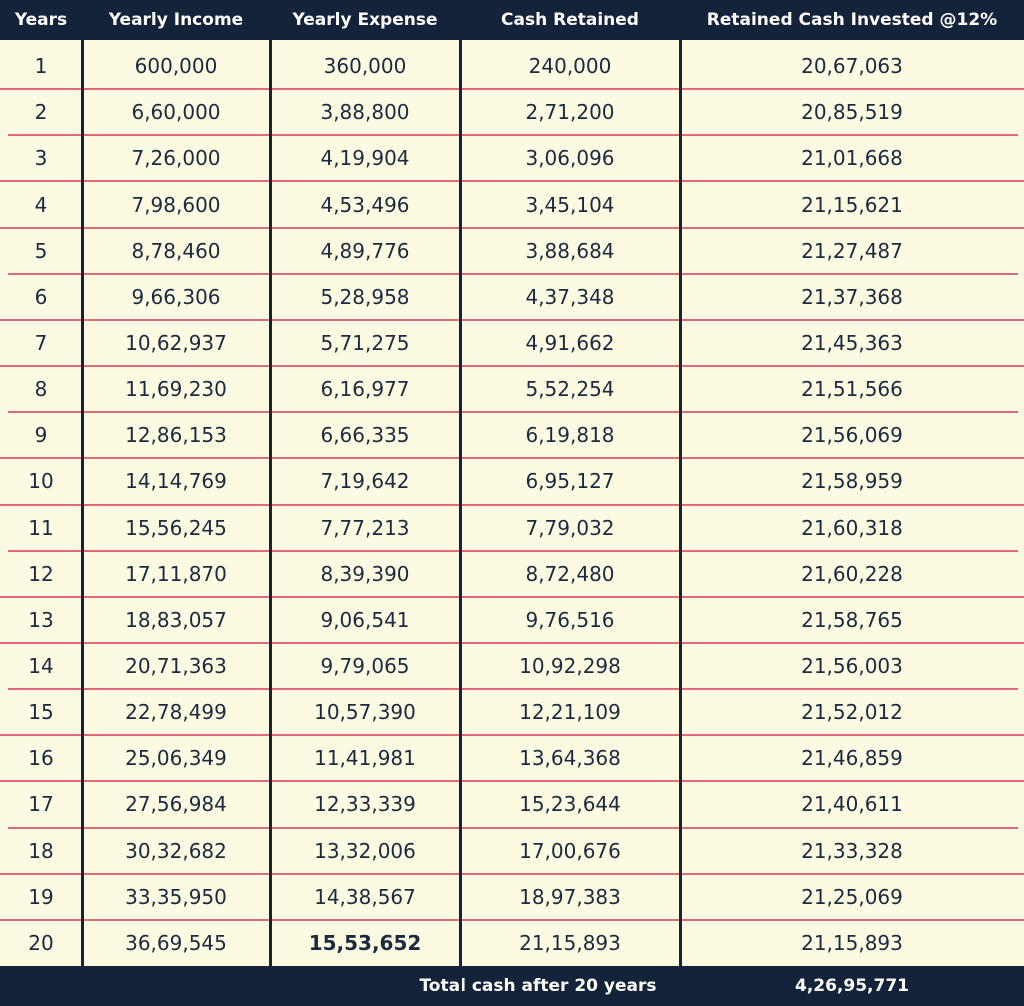 Image resolution: width=1024 pixels, height=1006 pixels. I want to click on table-cell: 15,53,652, so click(365, 942).